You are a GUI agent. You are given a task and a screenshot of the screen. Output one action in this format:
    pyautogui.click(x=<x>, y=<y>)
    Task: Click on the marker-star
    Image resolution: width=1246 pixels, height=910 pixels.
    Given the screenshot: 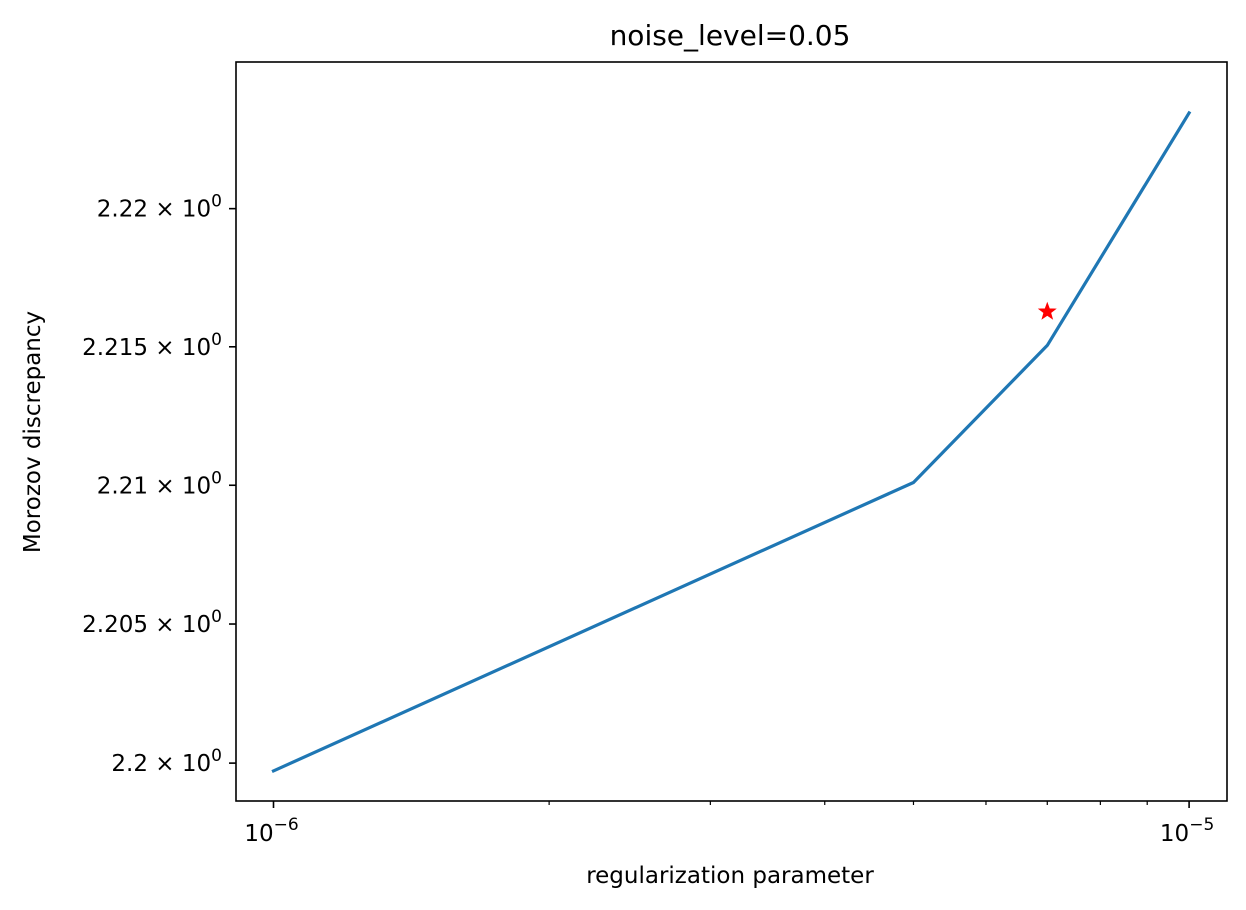 What is the action you would take?
    pyautogui.click(x=1047, y=310)
    